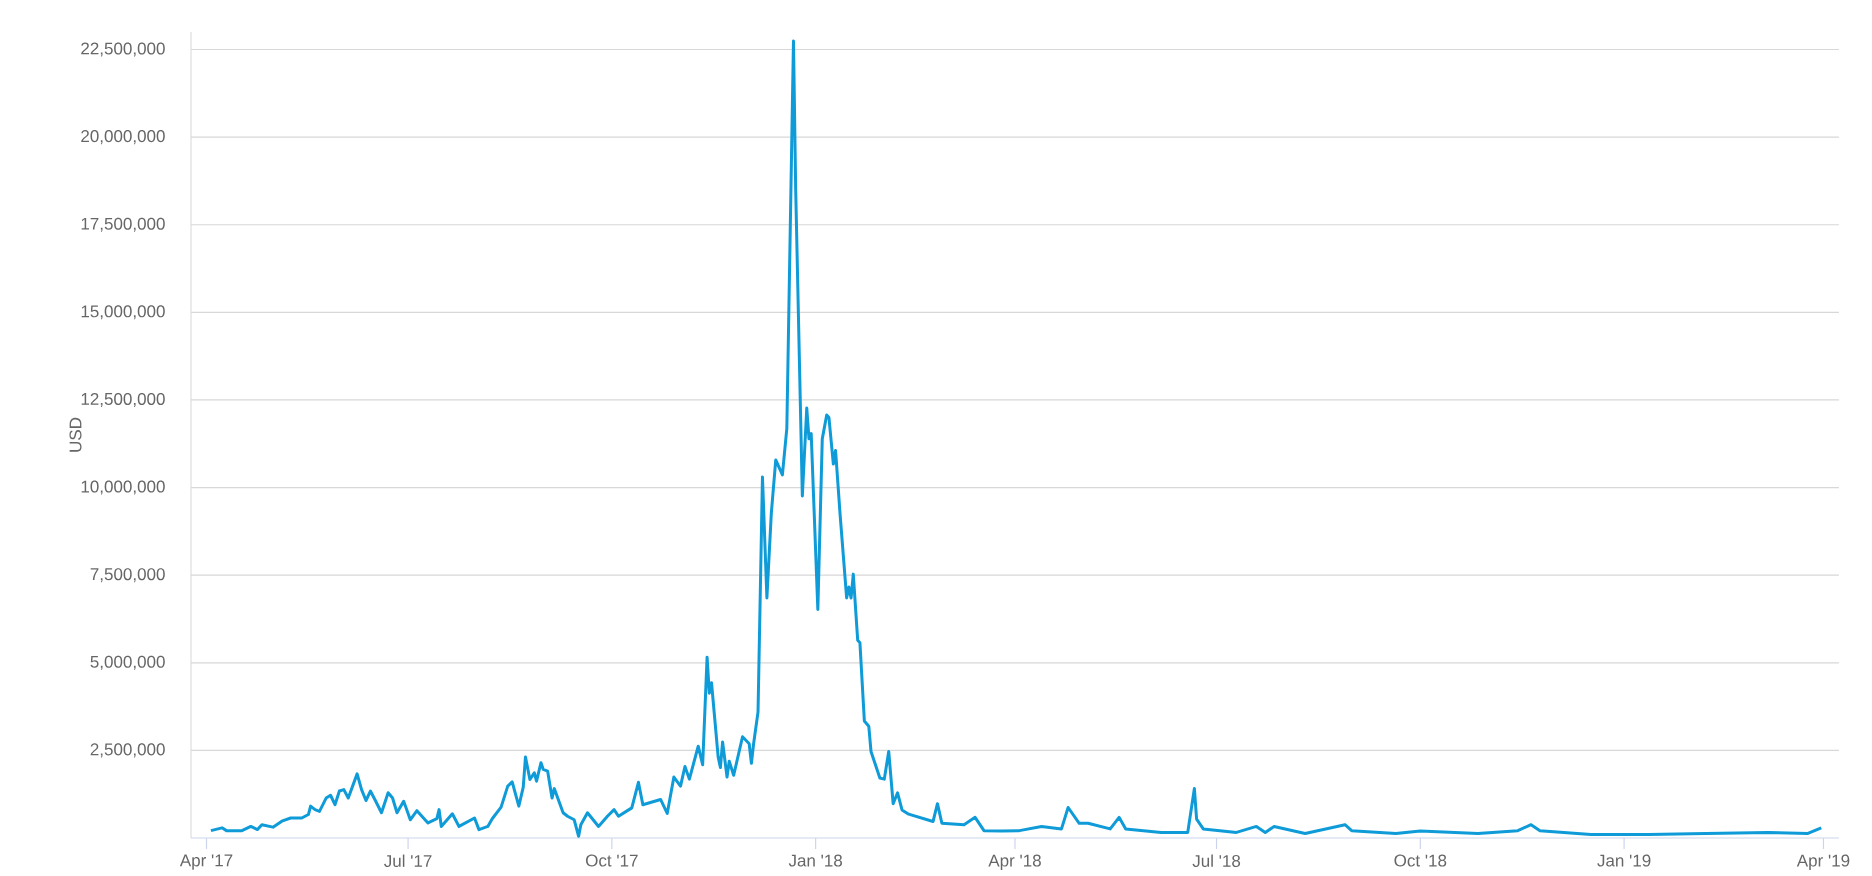  Describe the element at coordinates (123, 312) in the screenshot. I see `y-tick-label: 15,000,000` at that location.